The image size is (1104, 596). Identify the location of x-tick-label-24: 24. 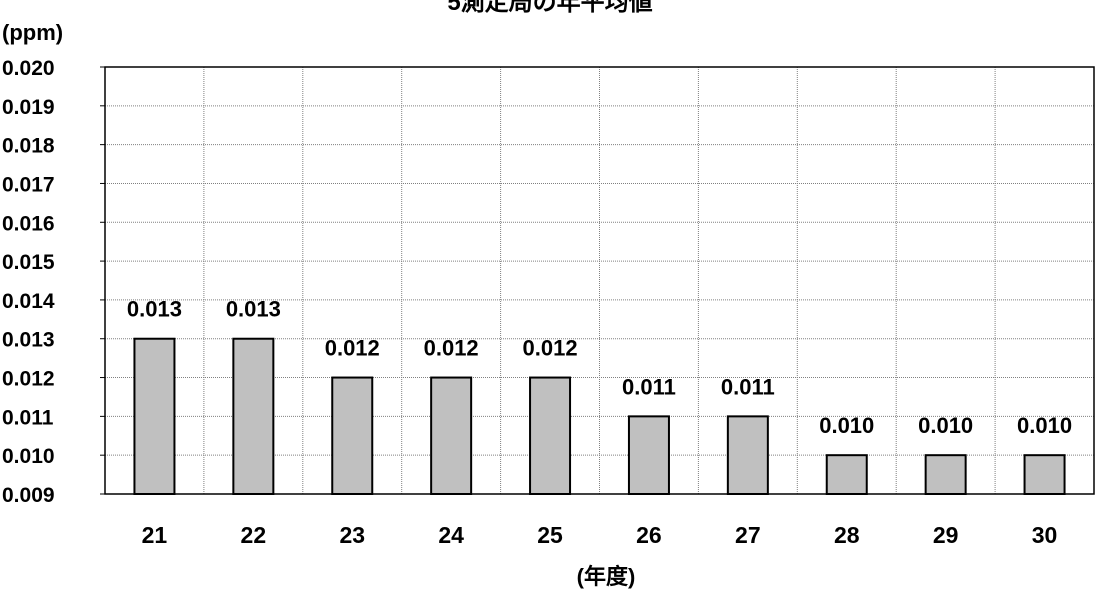
(451, 535).